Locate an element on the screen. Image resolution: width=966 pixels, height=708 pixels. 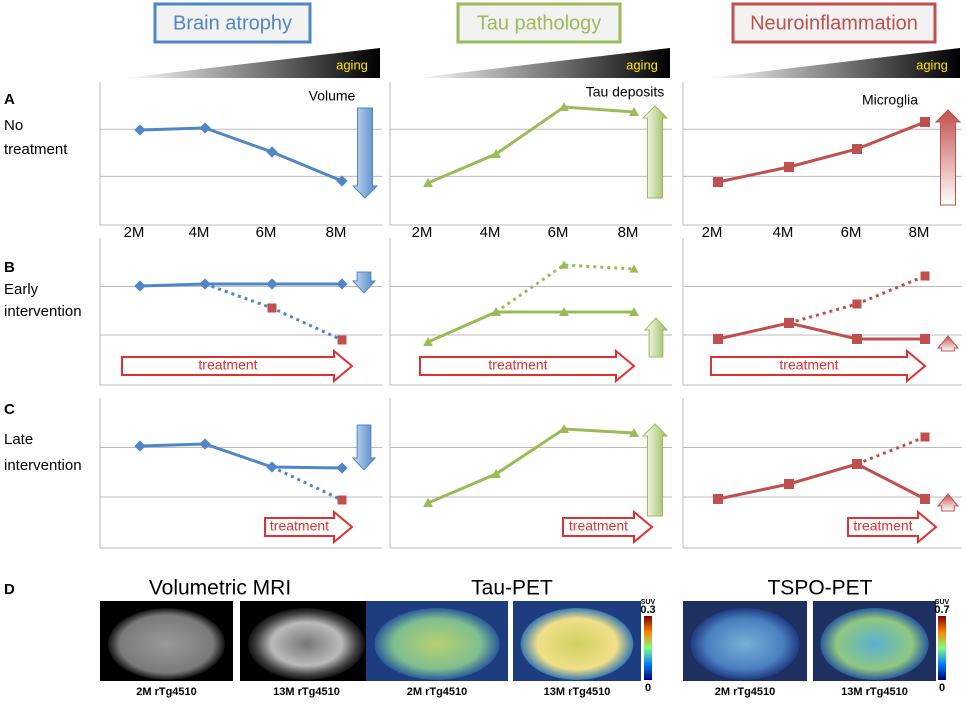
row-letter: B is located at coordinates (9, 267).